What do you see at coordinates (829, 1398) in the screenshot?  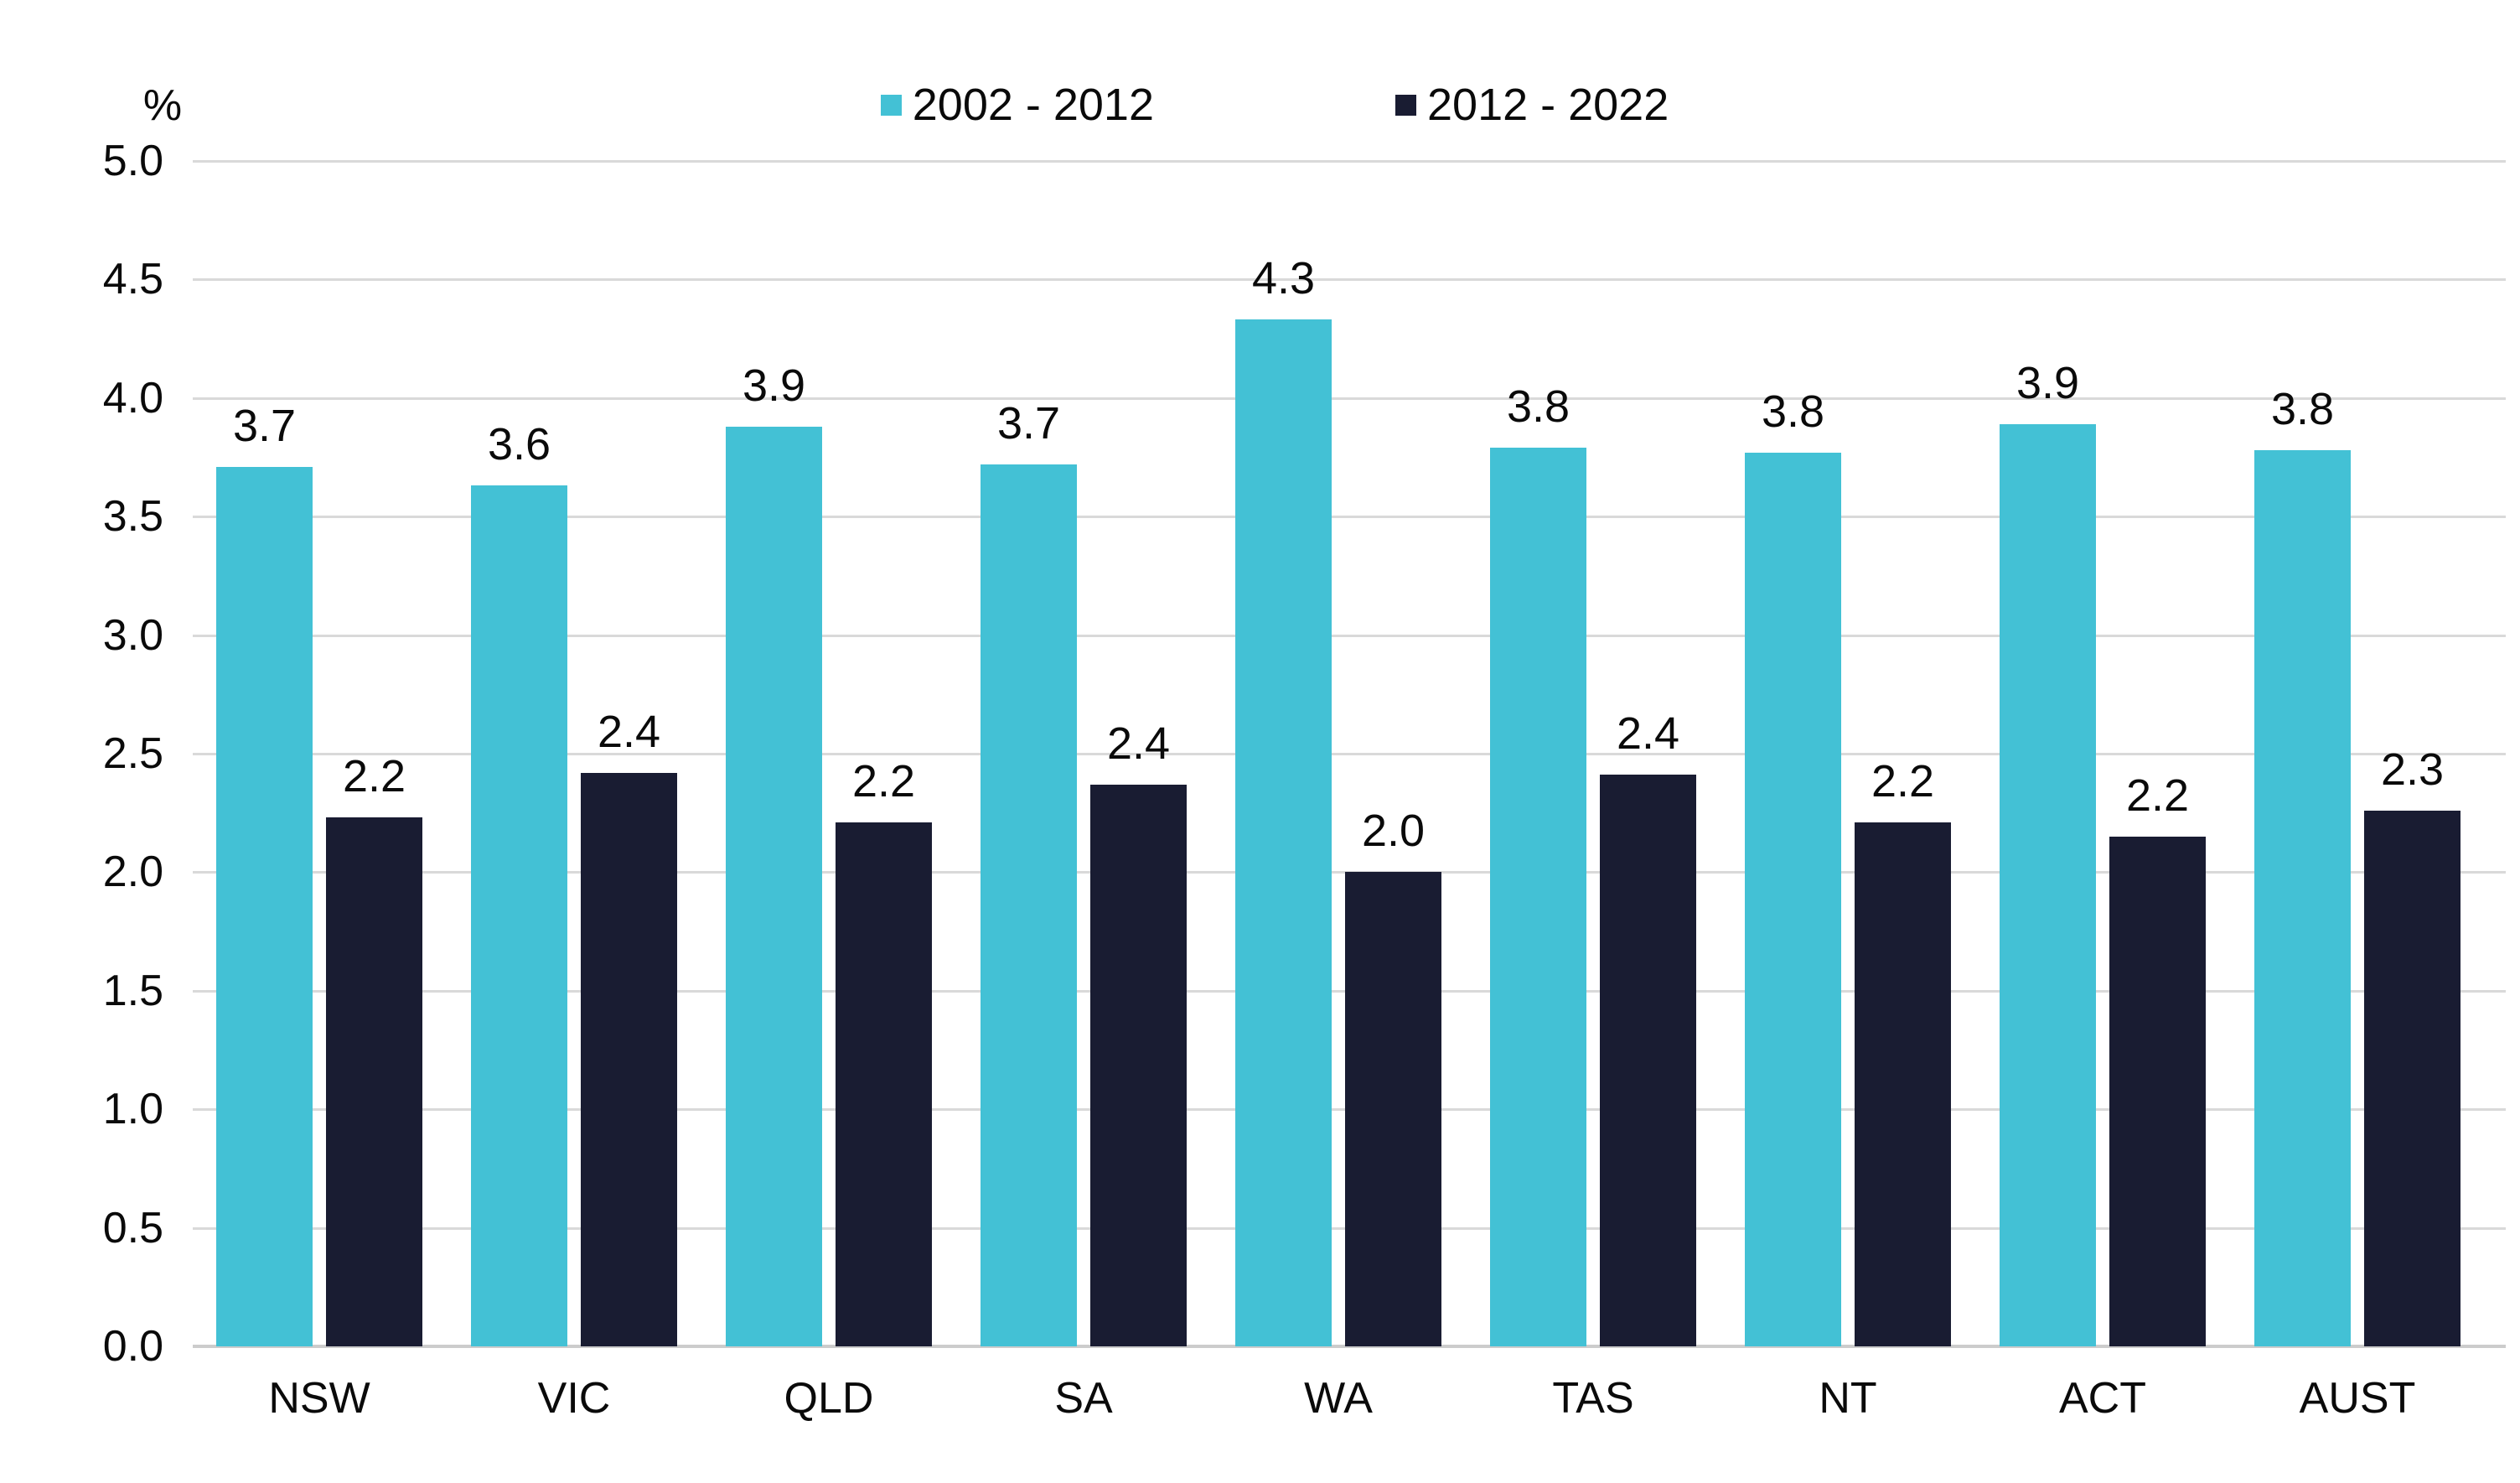 I see `x-axis-label-qld: QLD` at bounding box center [829, 1398].